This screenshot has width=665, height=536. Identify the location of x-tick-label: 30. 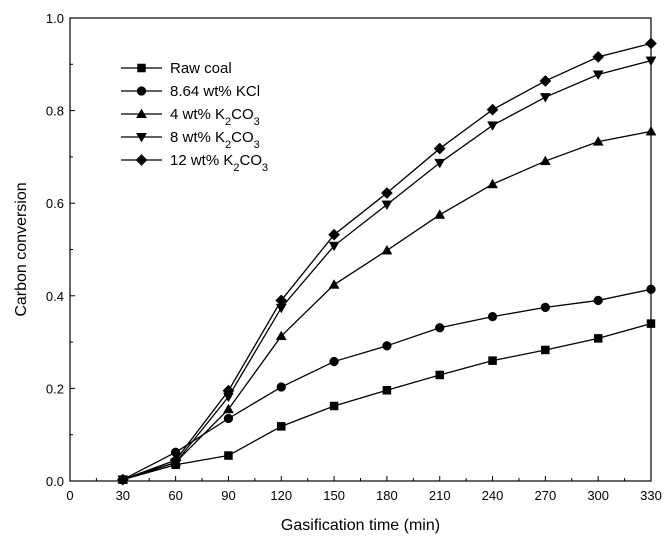
(123, 495).